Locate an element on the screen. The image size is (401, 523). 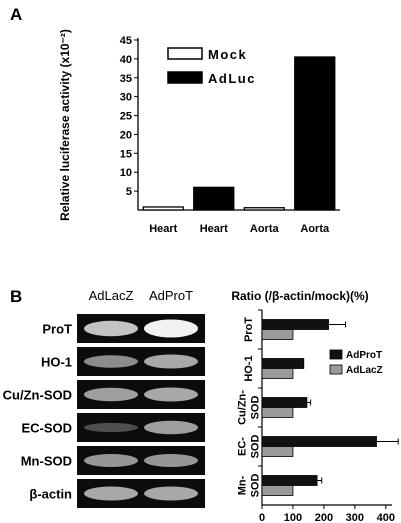
y-category-label: Mn- SOD is located at coordinates (249, 486).